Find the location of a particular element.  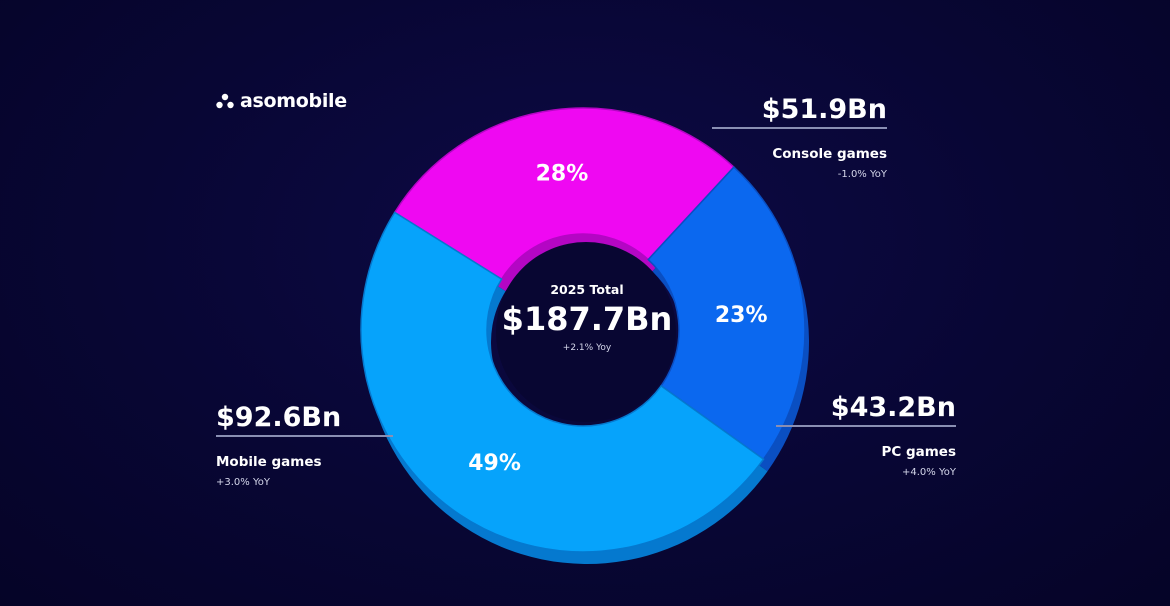

callout-mobile-name: Mobile games is located at coordinates (269, 462).